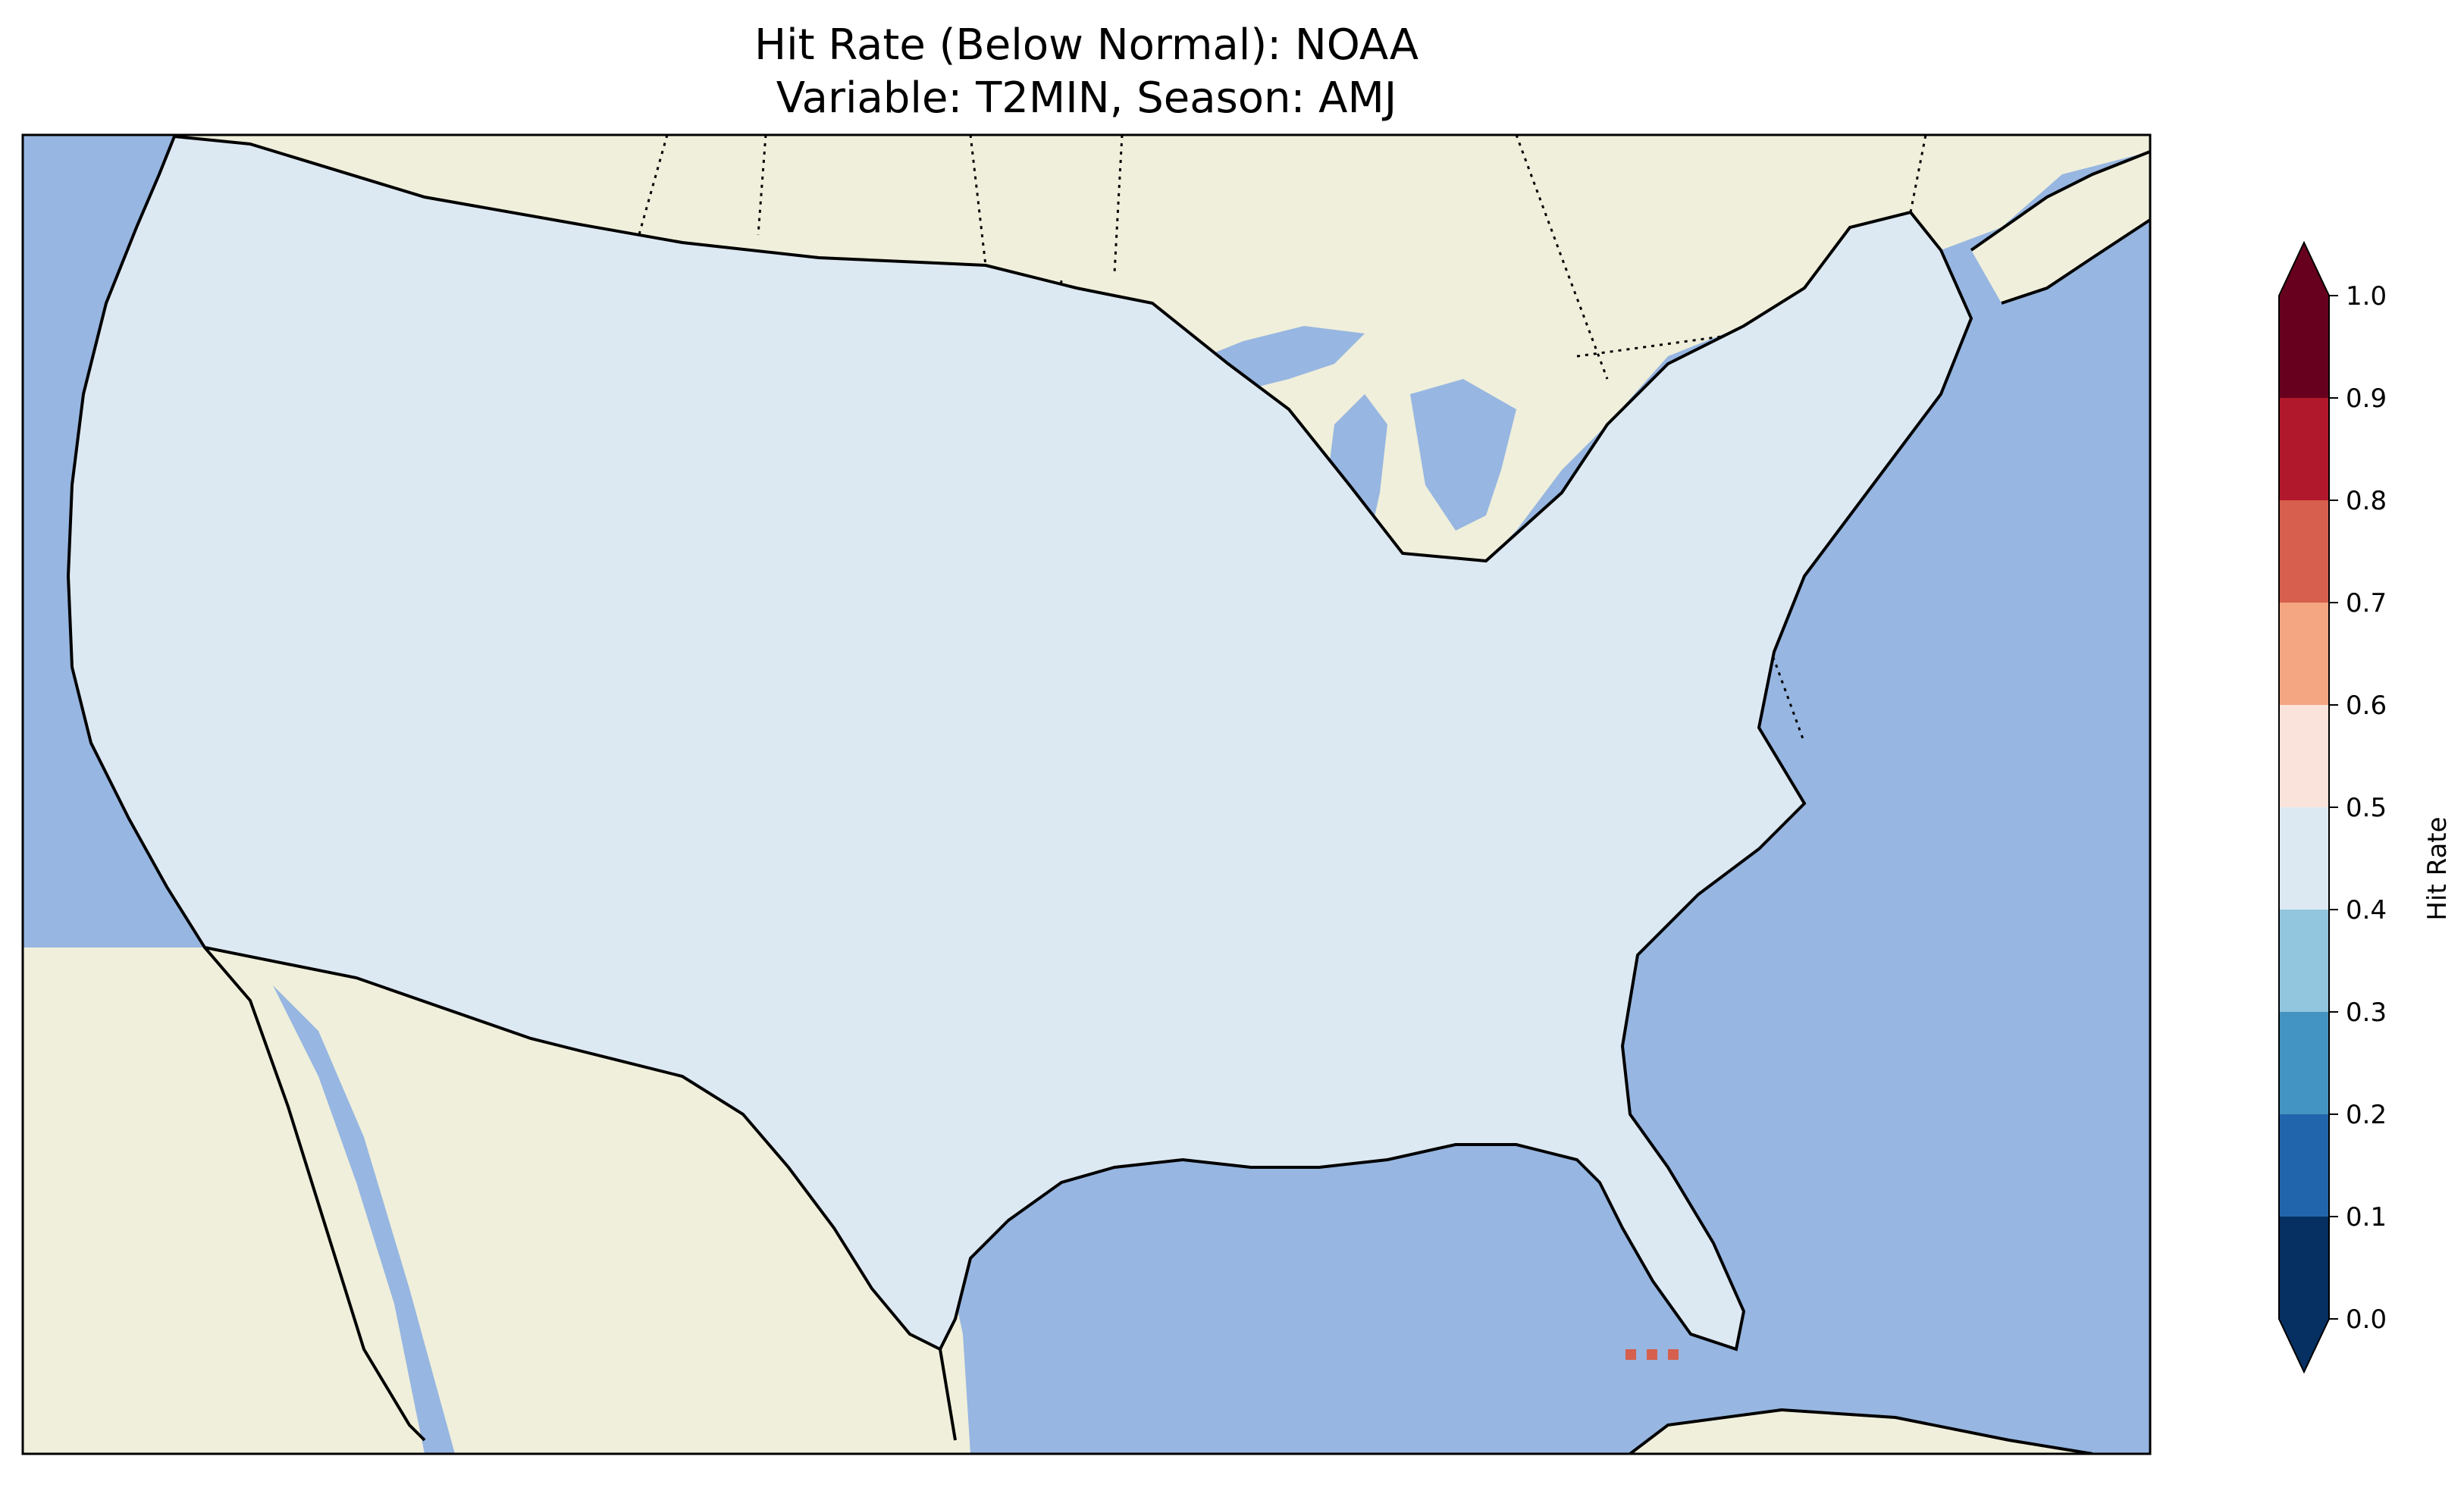 This screenshot has width=2464, height=1494. What do you see at coordinates (2367, 706) in the screenshot?
I see `colorbar-tick-label: 0.6` at bounding box center [2367, 706].